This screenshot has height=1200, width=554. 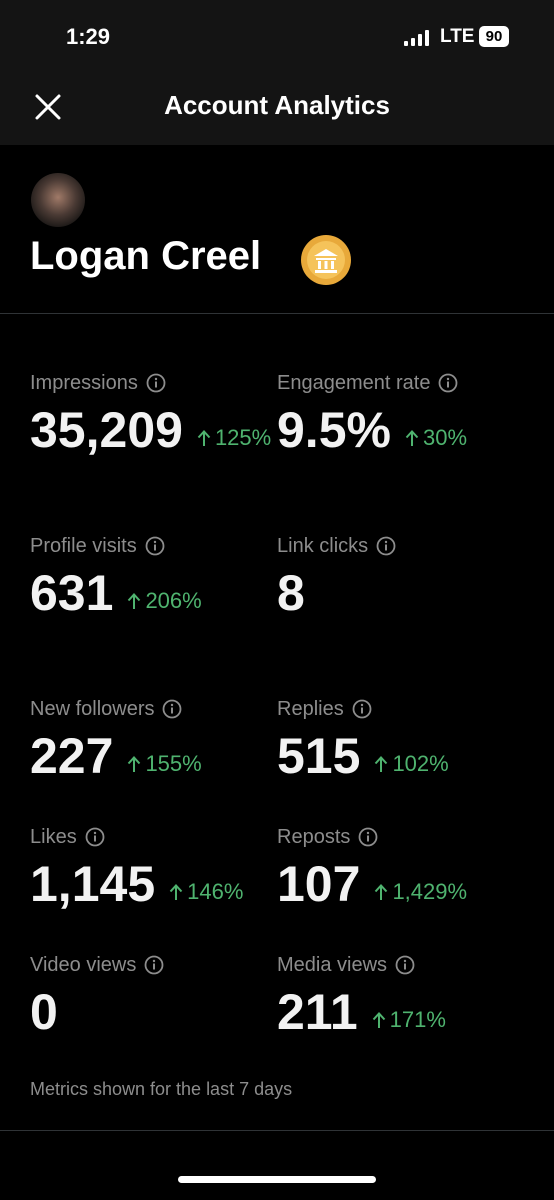 I want to click on metric-row: 631 206%, so click(x=155, y=593).